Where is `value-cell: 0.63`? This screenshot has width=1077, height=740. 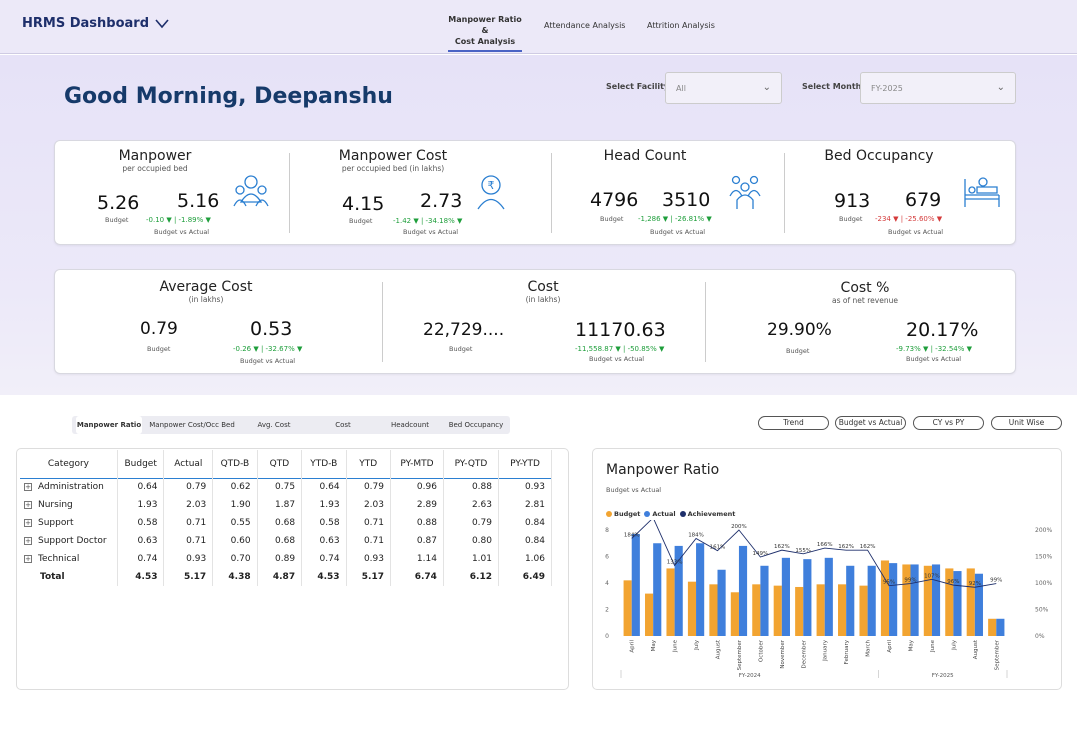
value-cell: 0.63 is located at coordinates (141, 541).